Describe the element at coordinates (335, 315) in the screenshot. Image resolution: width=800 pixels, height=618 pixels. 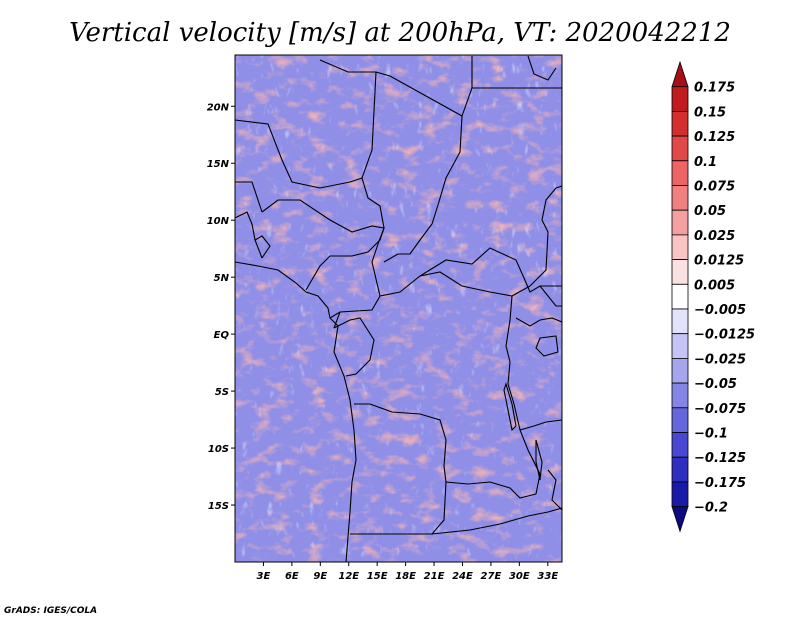
I see `border-gabon` at that location.